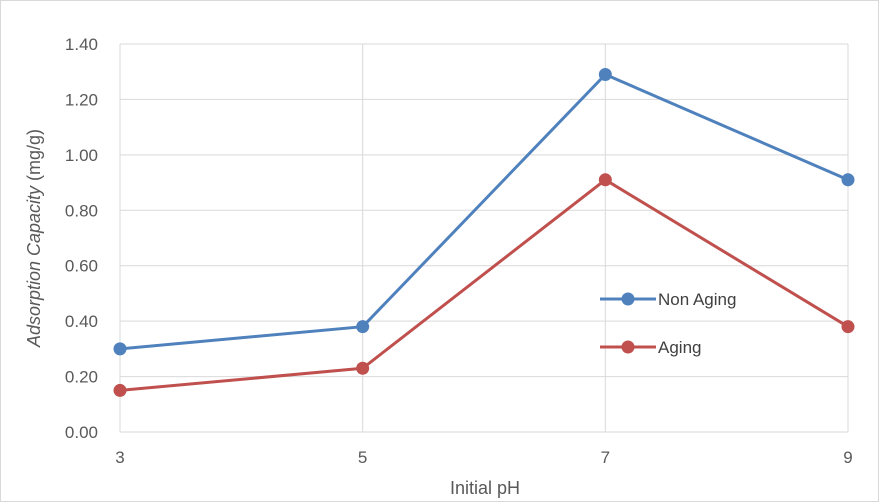  Describe the element at coordinates (81, 210) in the screenshot. I see `y-tick-label: 0.80` at that location.